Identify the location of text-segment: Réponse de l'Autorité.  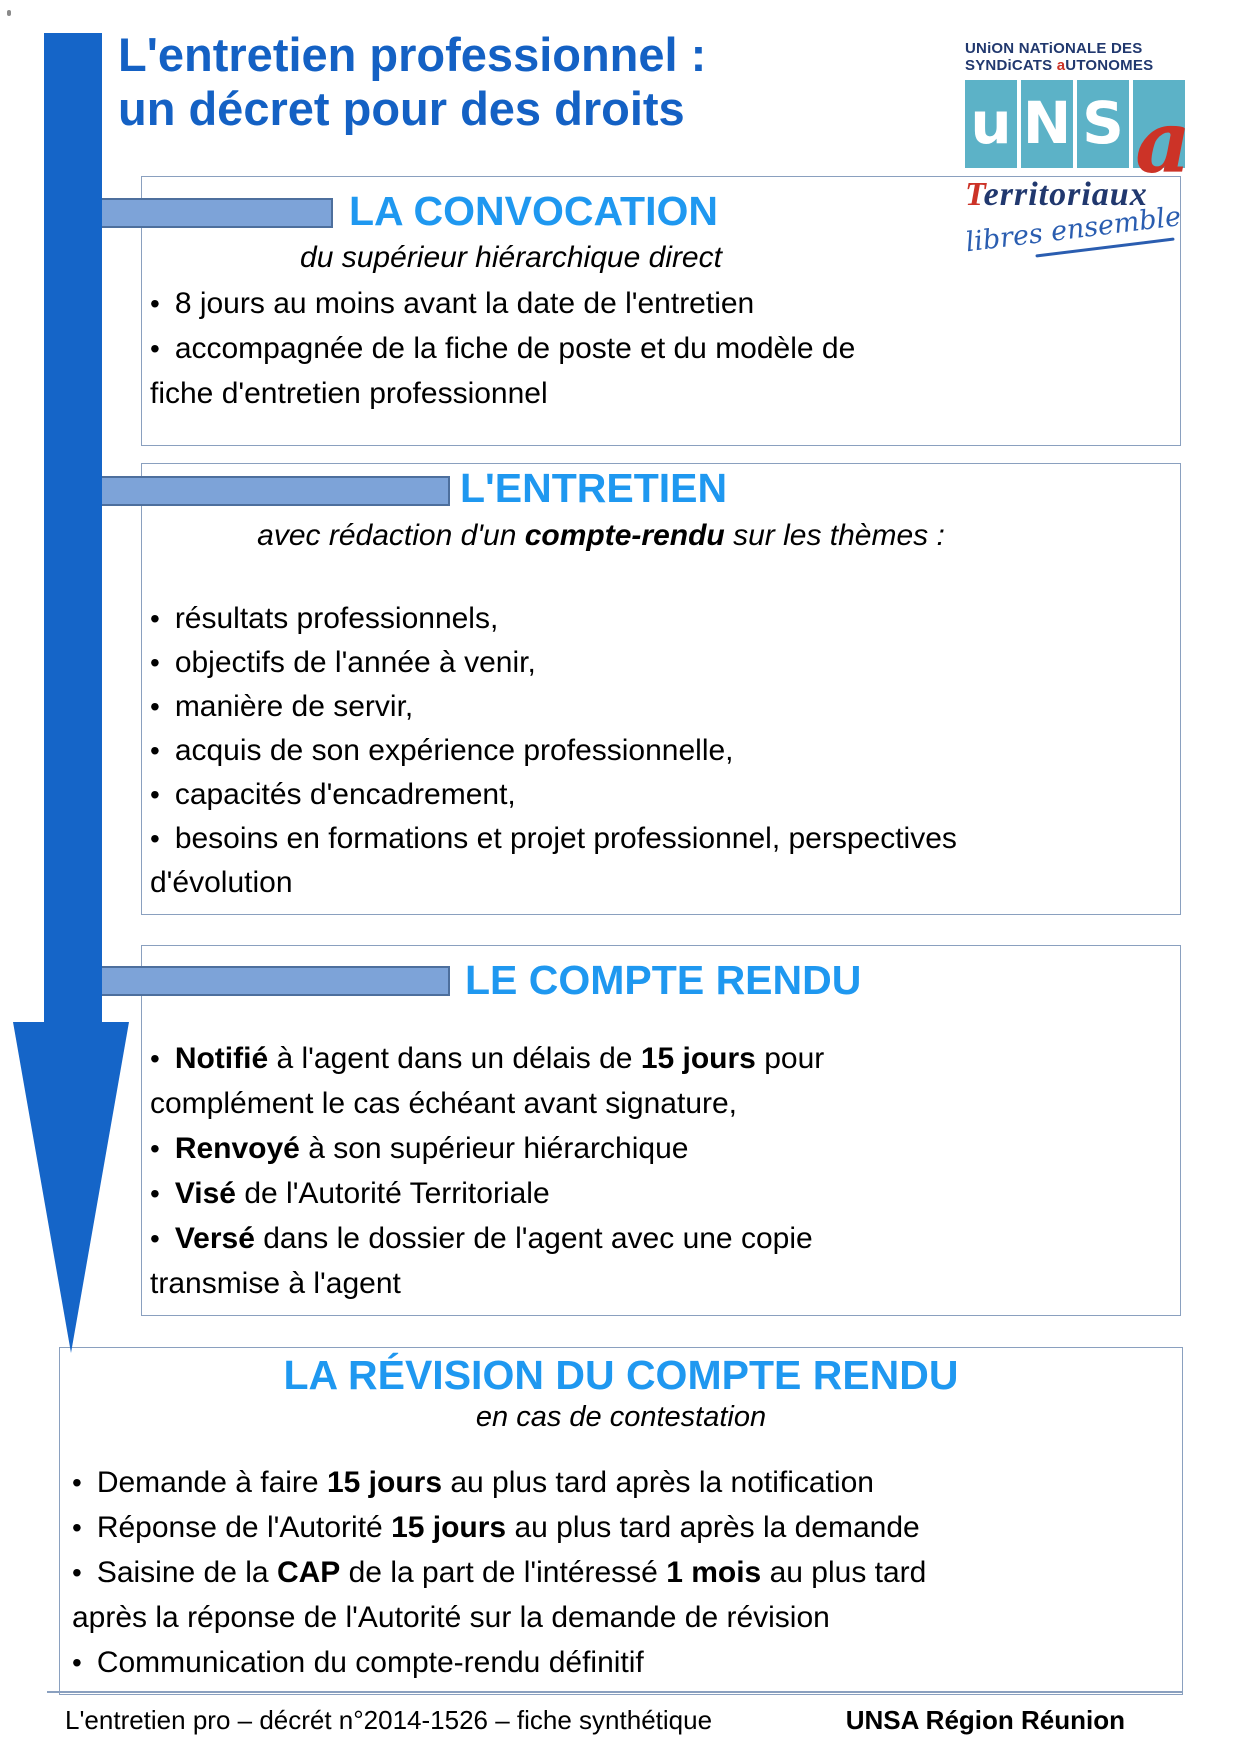
(244, 1527).